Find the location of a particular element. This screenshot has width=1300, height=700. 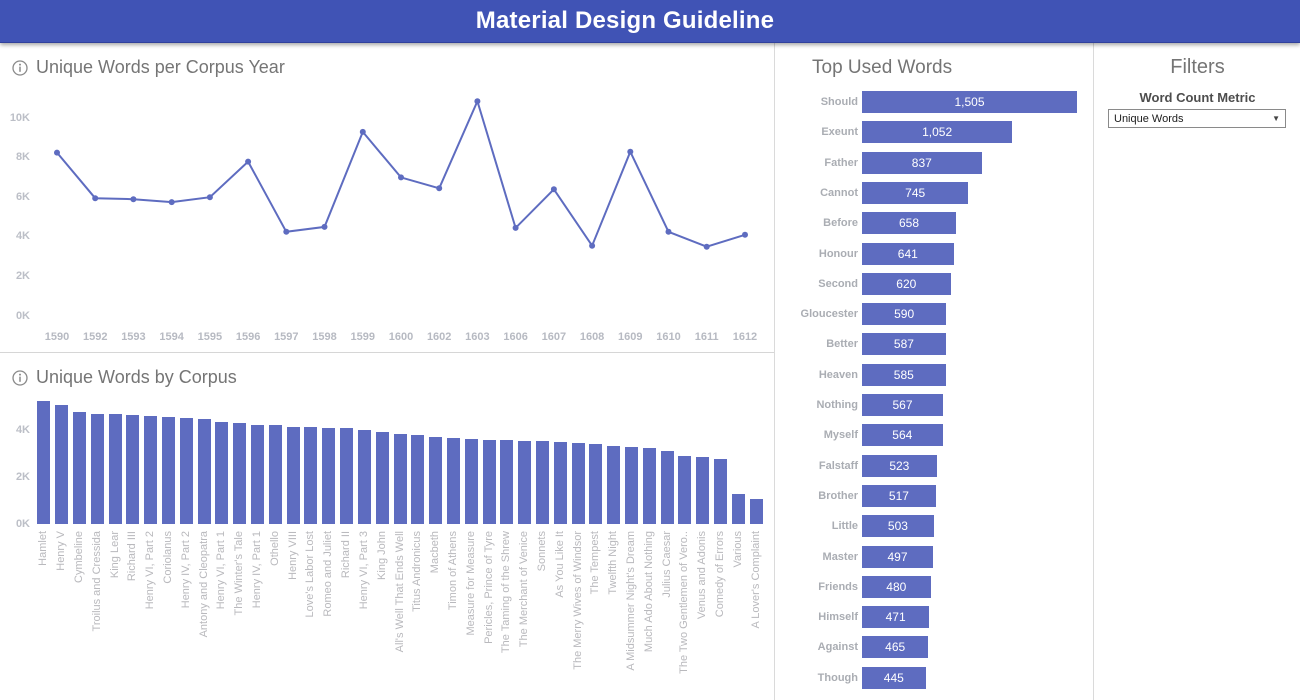

top-word-bar: 1,505 is located at coordinates (969, 102).